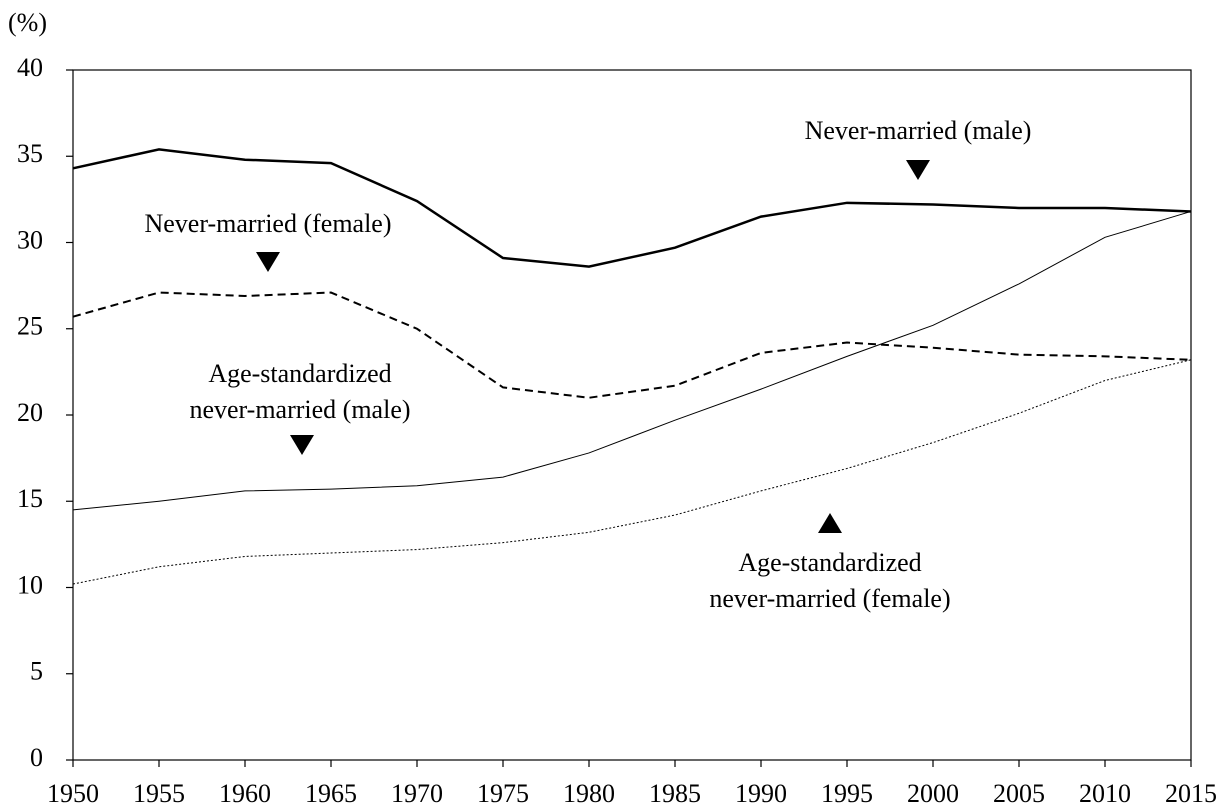  Describe the element at coordinates (589, 793) in the screenshot. I see `x-tick-label: 1980` at that location.